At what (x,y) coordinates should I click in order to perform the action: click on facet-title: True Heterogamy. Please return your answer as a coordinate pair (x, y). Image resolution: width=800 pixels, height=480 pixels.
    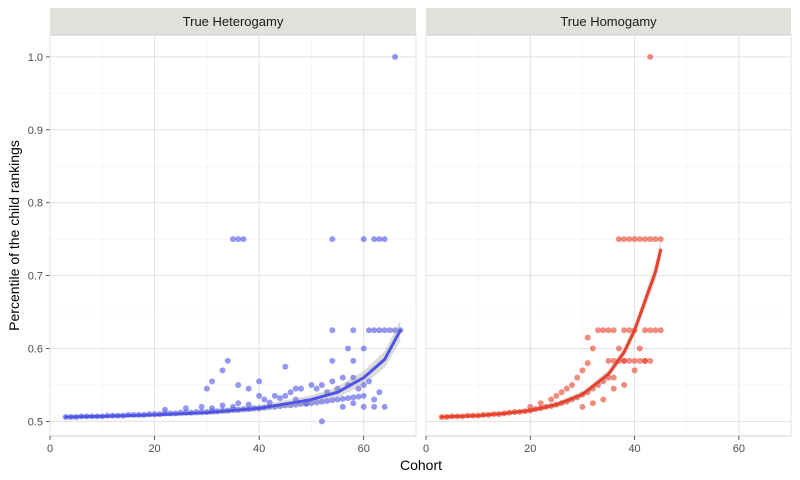
    Looking at the image, I should click on (233, 21).